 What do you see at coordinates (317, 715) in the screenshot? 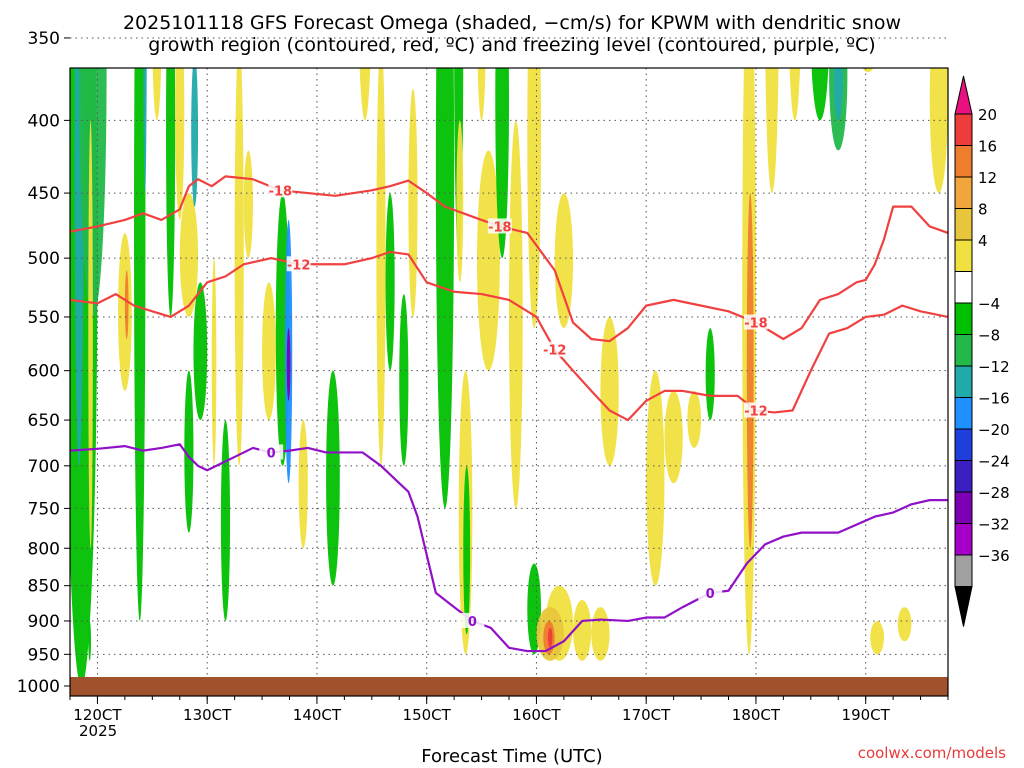
I see `x-tick-label: 140CT` at bounding box center [317, 715].